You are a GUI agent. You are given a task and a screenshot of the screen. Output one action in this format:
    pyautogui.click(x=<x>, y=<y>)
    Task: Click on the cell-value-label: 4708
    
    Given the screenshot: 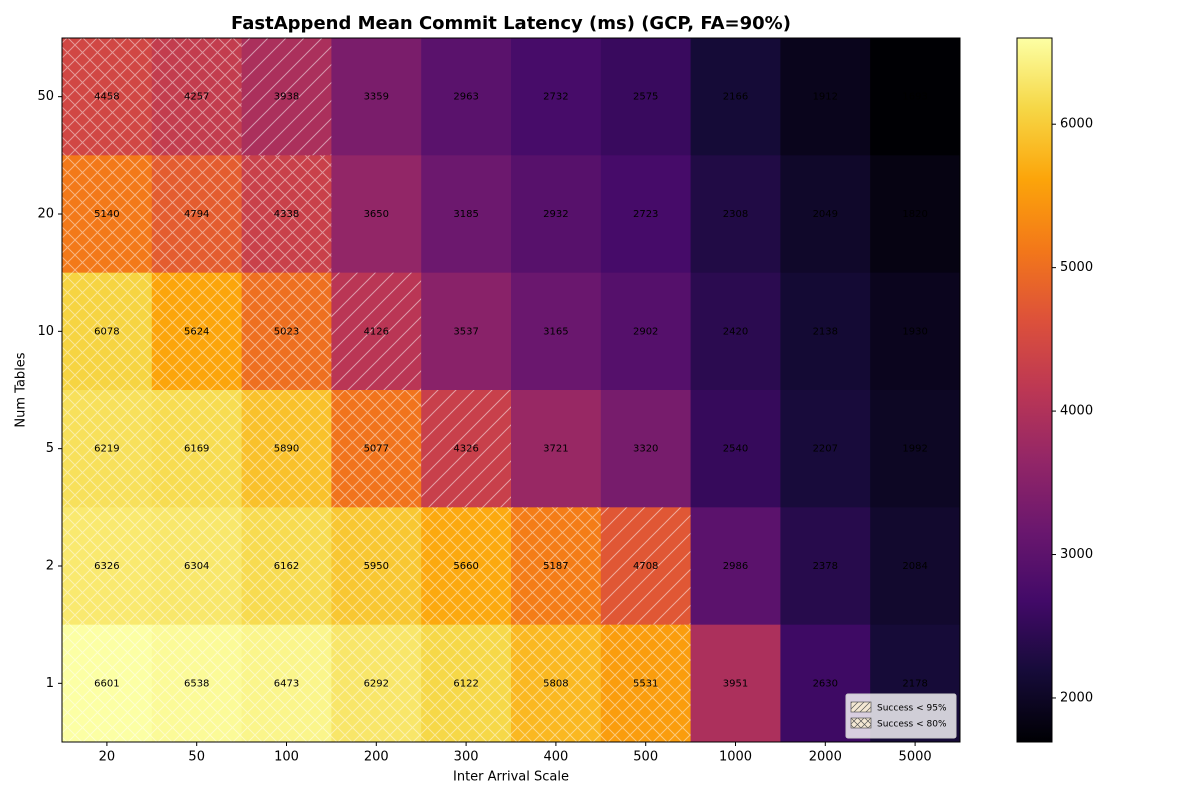 What is the action you would take?
    pyautogui.click(x=645, y=566)
    